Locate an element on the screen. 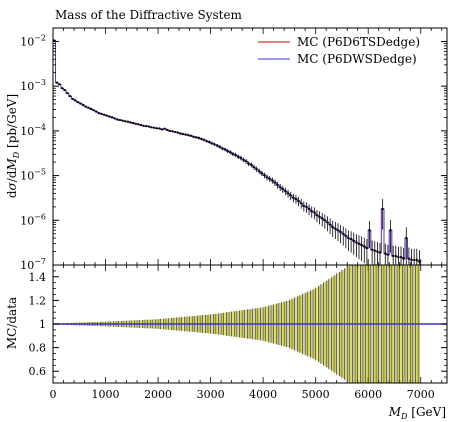 This screenshot has height=422, width=461. ratio-y-tick-label: 1.4 is located at coordinates (38, 277).